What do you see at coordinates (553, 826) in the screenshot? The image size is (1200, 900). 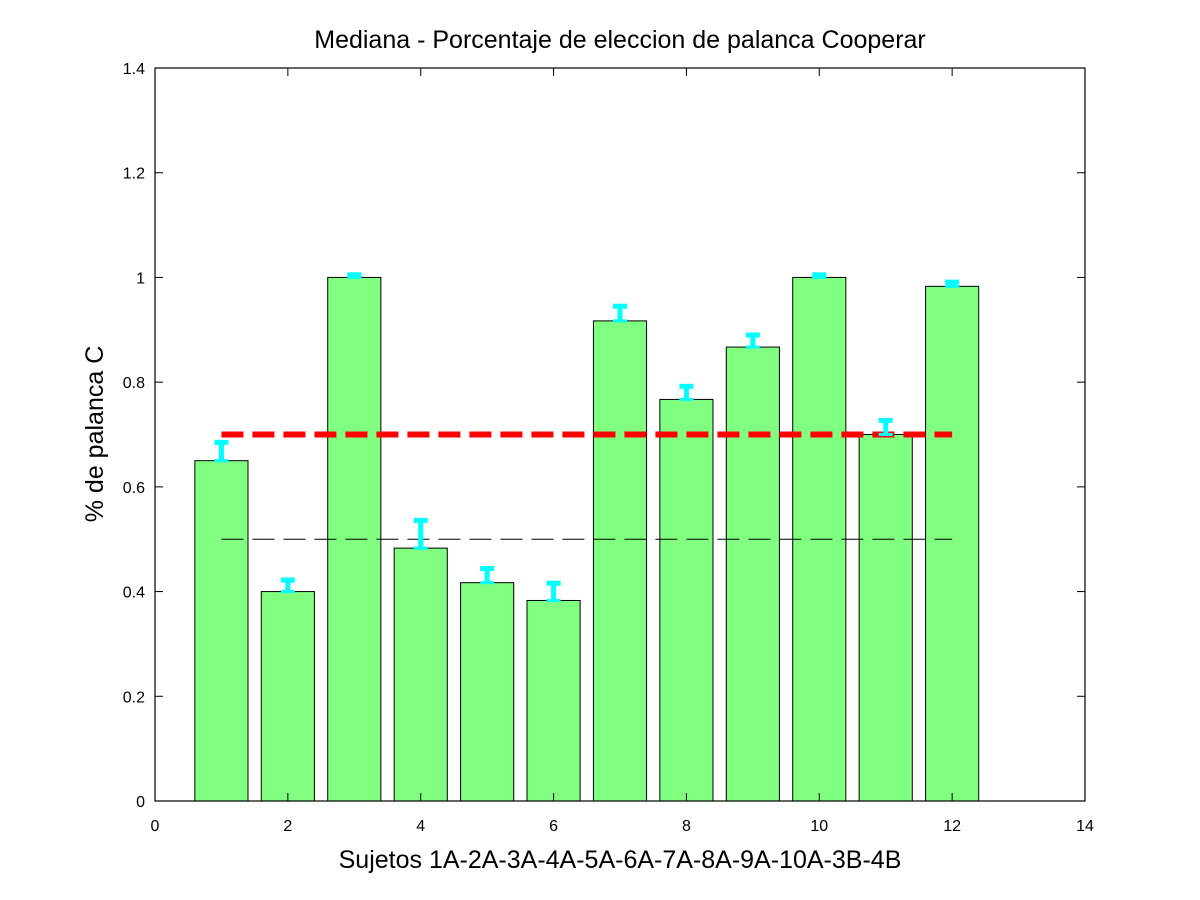 I see `x-tick-label: 6` at bounding box center [553, 826].